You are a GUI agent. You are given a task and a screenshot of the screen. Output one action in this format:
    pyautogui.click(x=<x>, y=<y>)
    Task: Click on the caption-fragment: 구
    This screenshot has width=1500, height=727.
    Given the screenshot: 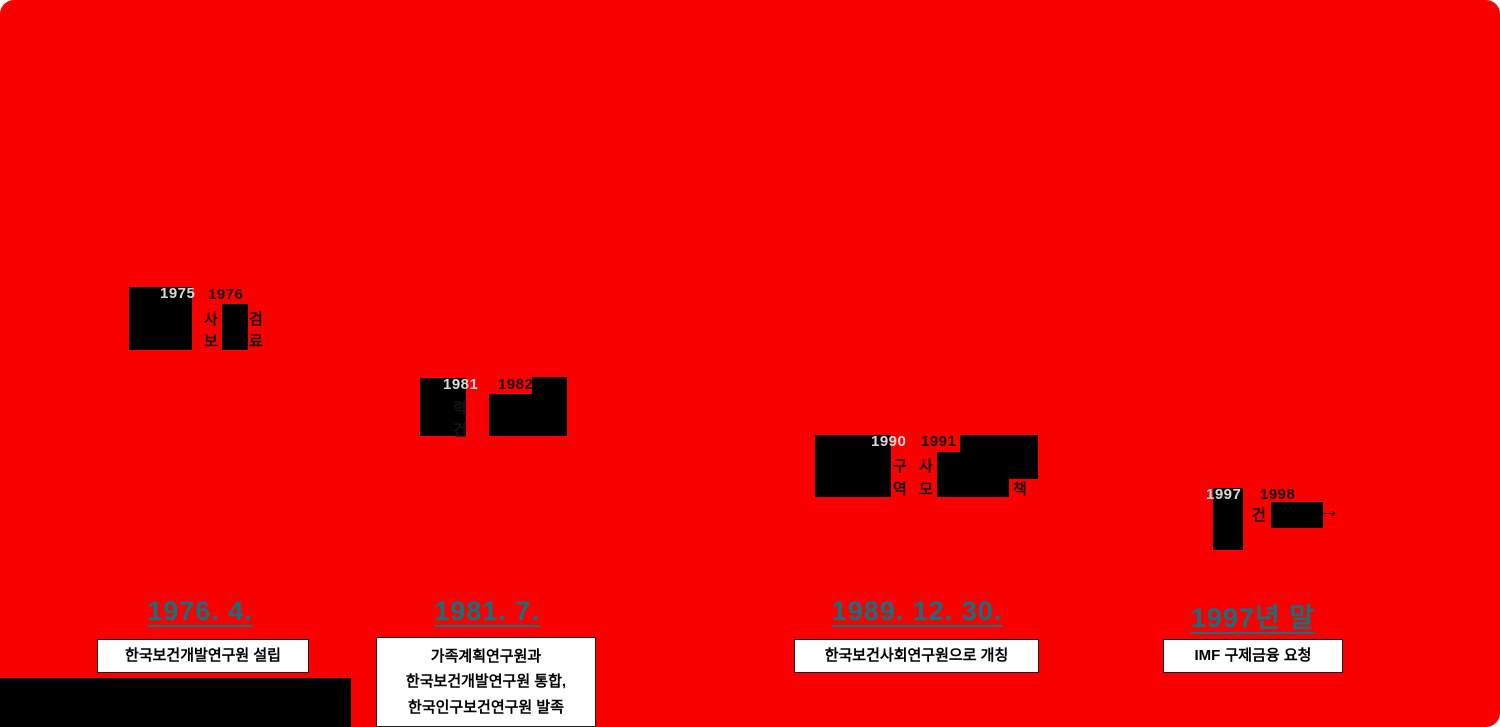 What is the action you would take?
    pyautogui.click(x=900, y=466)
    